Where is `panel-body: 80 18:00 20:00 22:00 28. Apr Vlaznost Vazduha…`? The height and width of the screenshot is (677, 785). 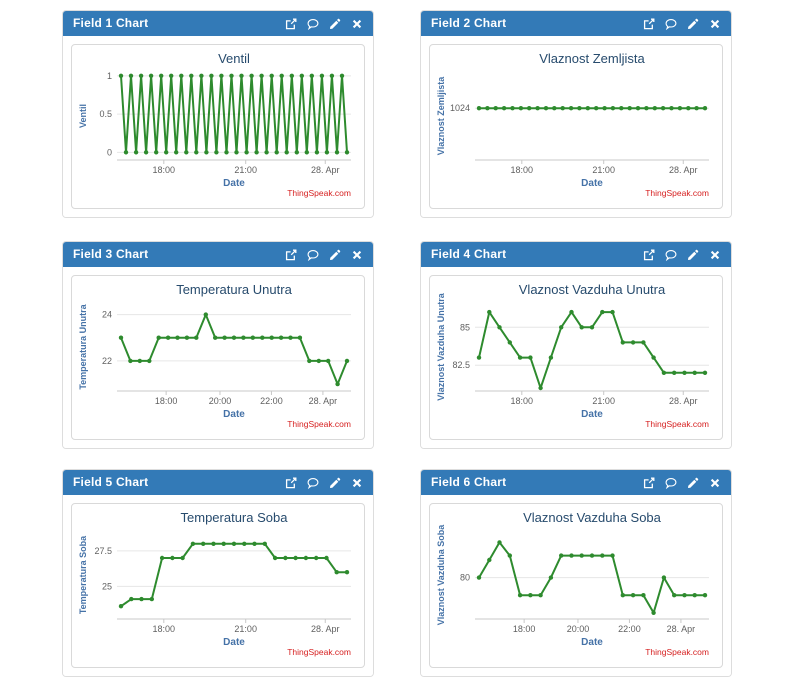
panel-body: 80 18:00 20:00 22:00 28. Apr Vlaznost Vazduha… is located at coordinates (576, 585).